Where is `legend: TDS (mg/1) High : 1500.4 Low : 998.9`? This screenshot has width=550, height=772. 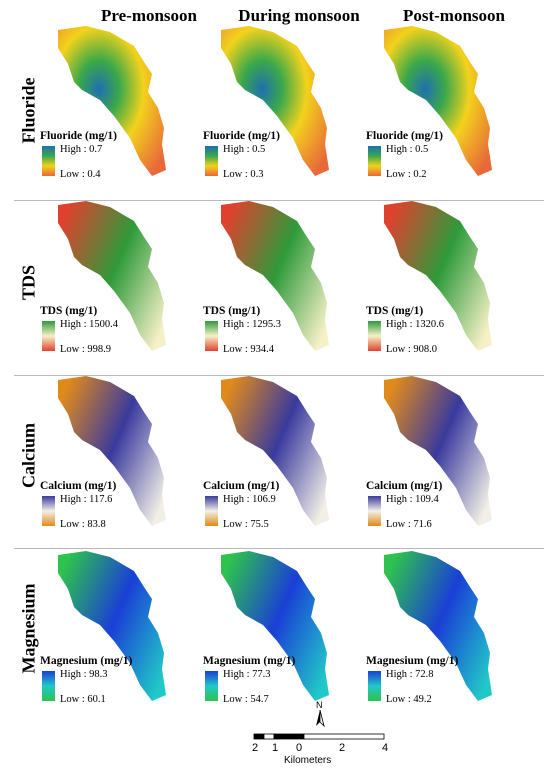
legend: TDS (mg/1) High : 1500.4 Low : 998.9 is located at coordinates (79, 330).